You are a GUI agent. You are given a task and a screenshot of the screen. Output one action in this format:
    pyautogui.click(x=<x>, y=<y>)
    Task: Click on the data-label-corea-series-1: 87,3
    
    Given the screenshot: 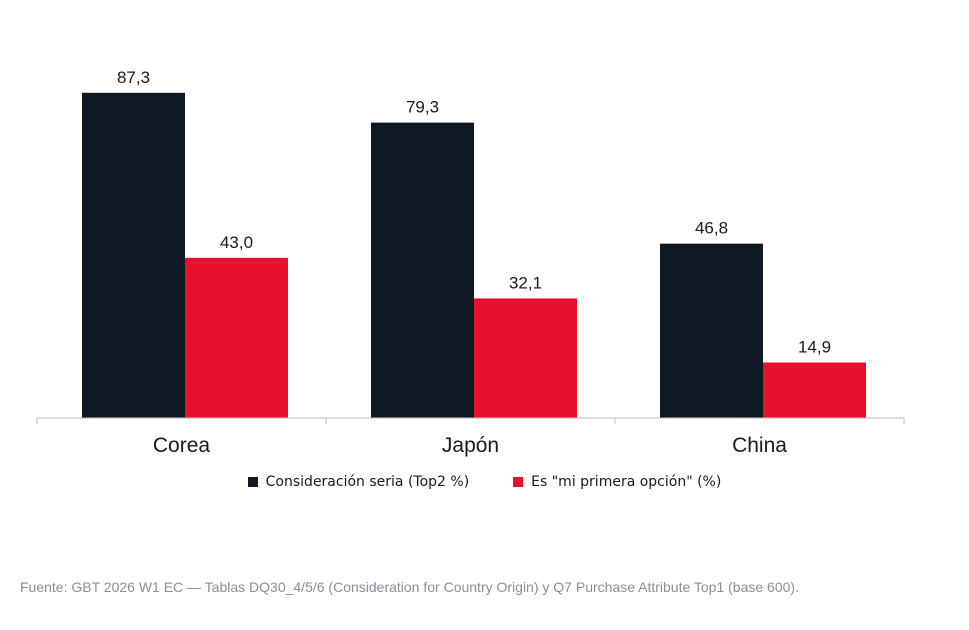 What is the action you would take?
    pyautogui.click(x=133, y=77)
    